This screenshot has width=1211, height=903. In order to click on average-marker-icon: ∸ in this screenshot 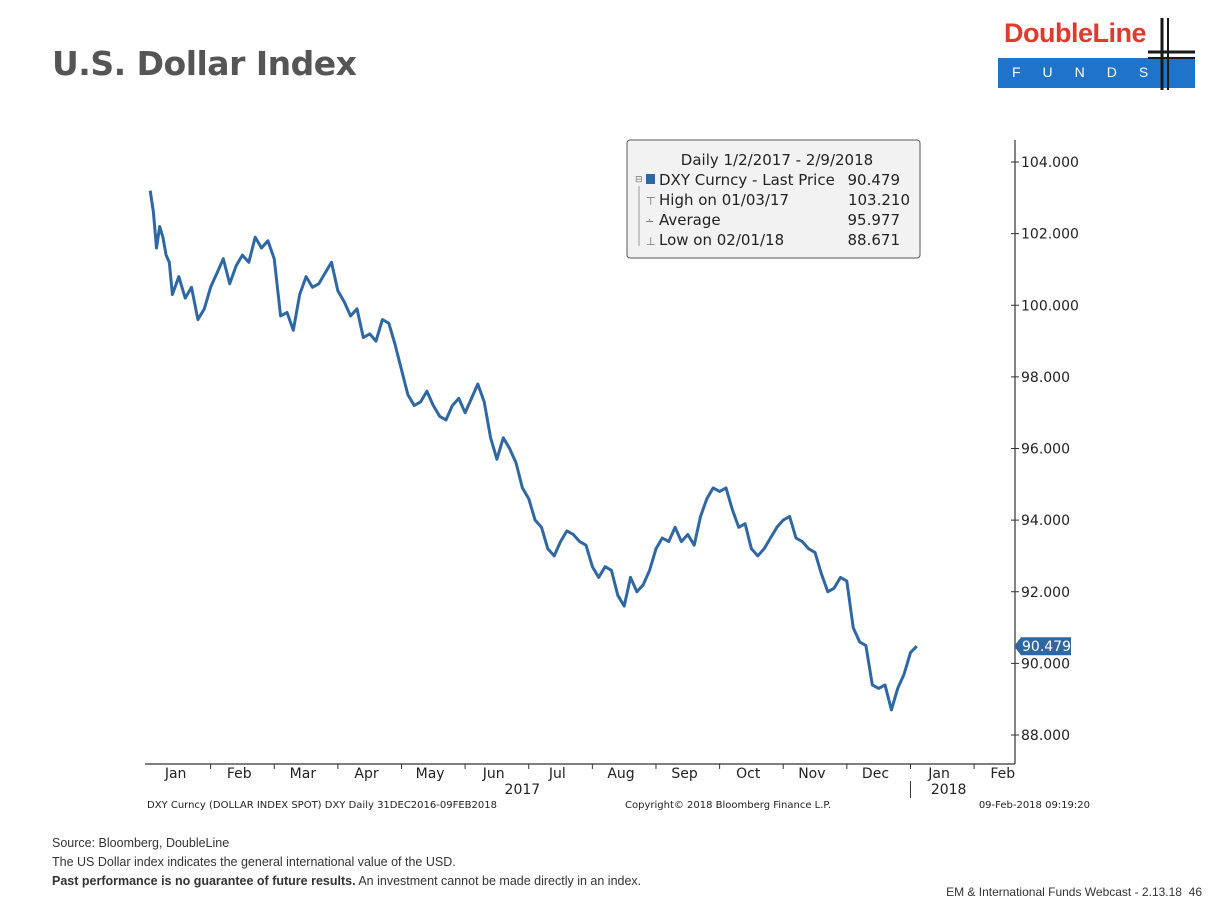, I will do `click(649, 221)`.